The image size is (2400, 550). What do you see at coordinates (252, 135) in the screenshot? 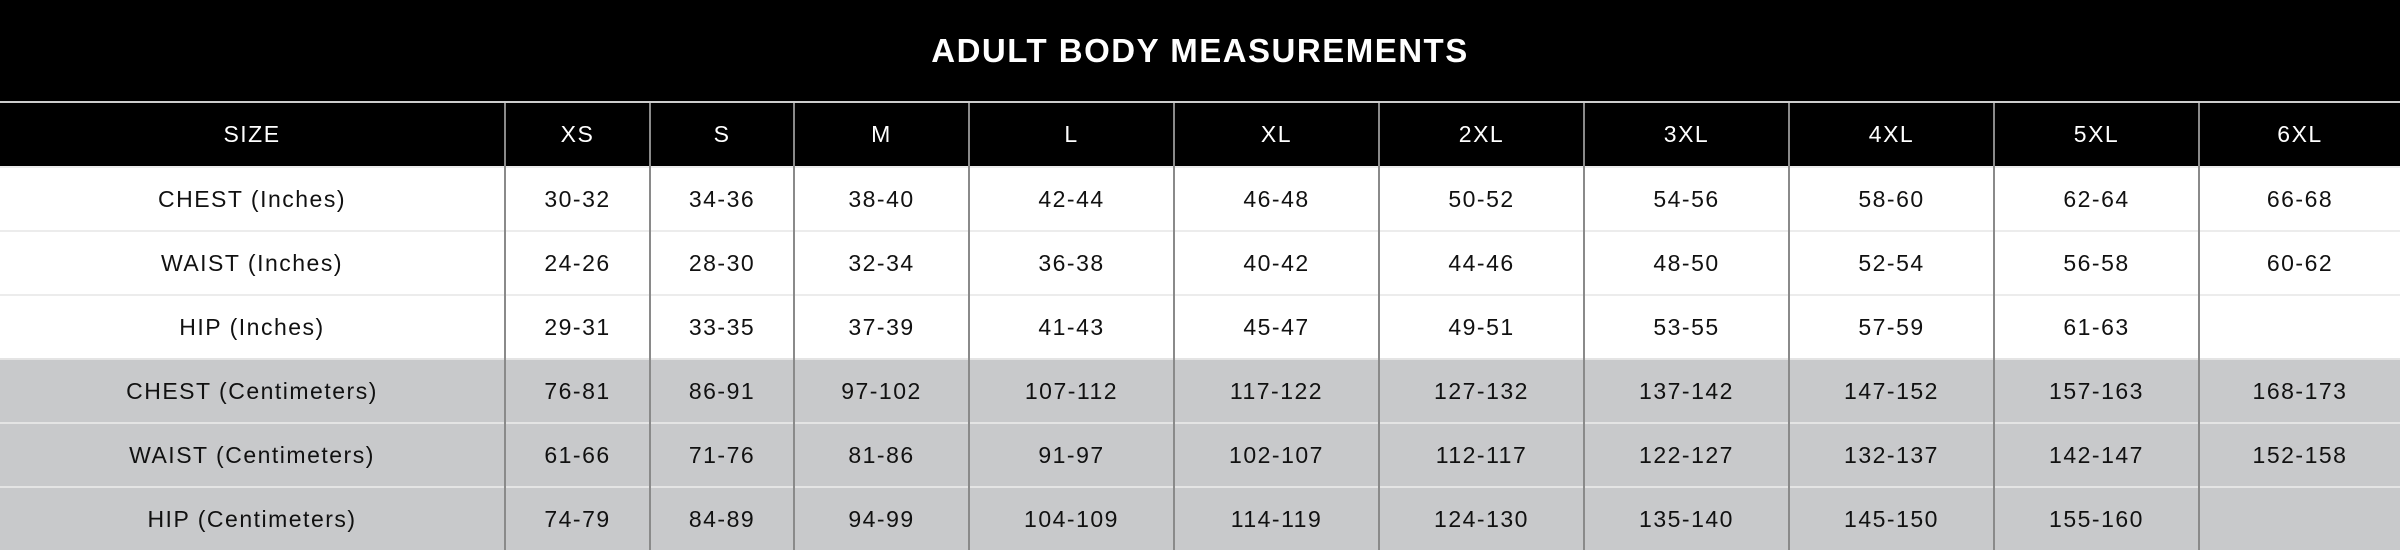
I see `column-header-size: SIZE` at bounding box center [252, 135].